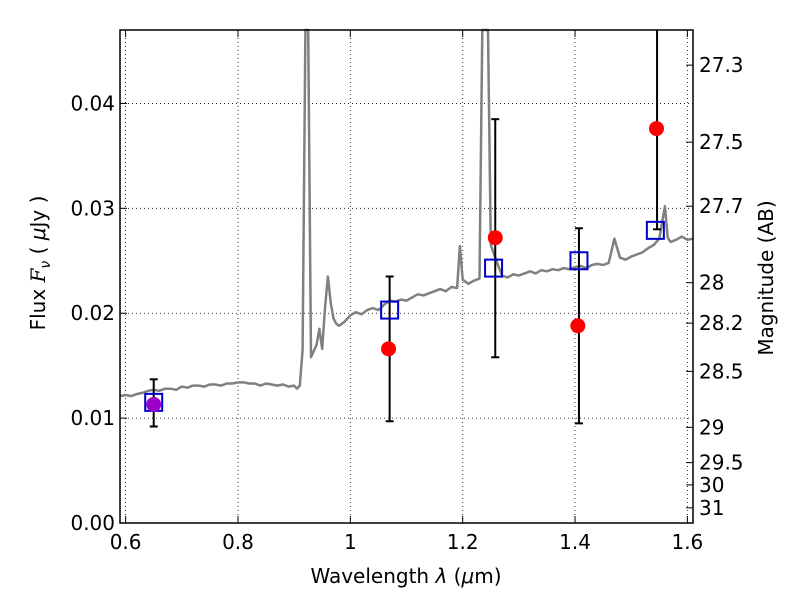 The width and height of the screenshot is (800, 600). Describe the element at coordinates (711, 508) in the screenshot. I see `magnitude-tick-label: 31` at that location.